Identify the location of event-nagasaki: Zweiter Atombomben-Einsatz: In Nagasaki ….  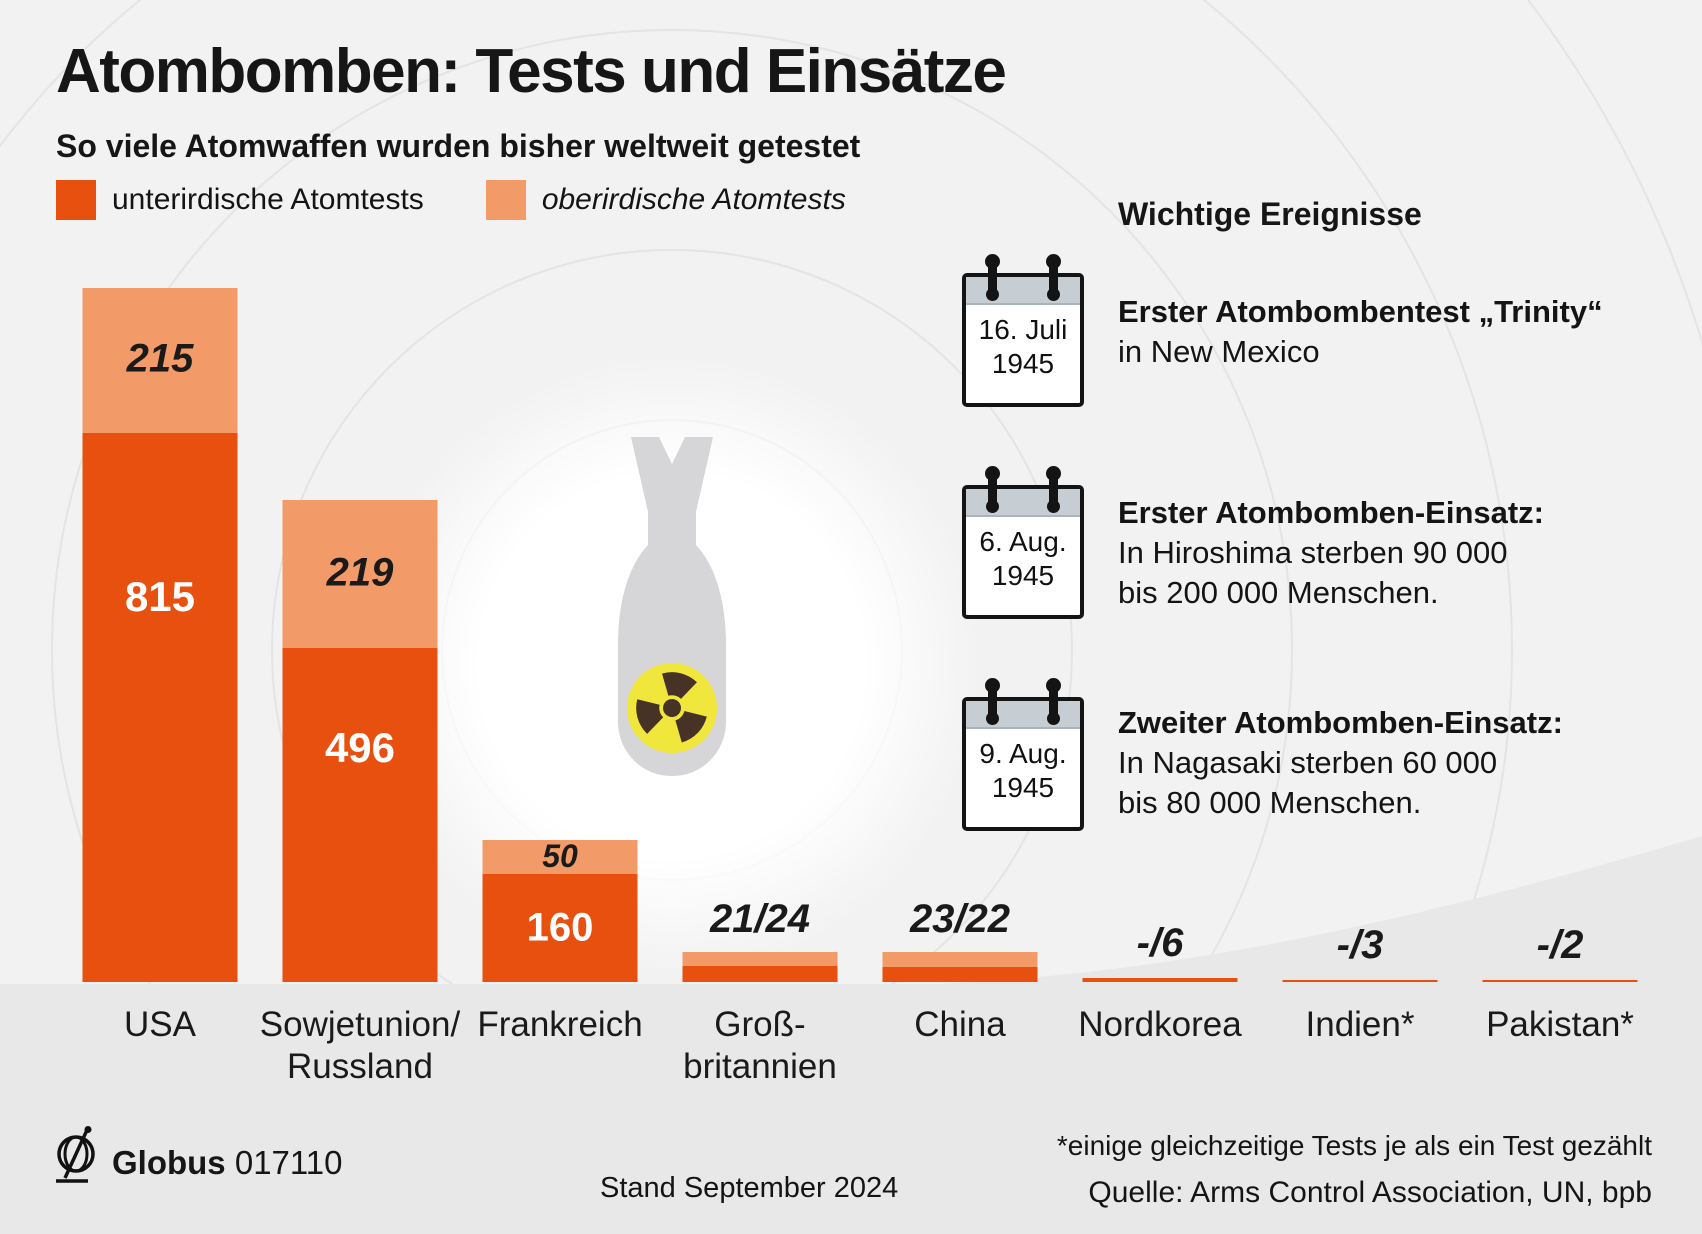
(1340, 763).